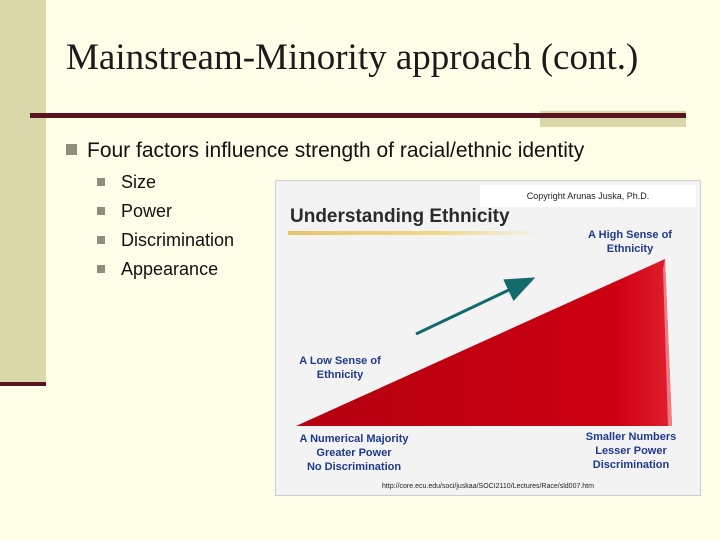 The width and height of the screenshot is (720, 540). I want to click on sub-bullet-text: Power, so click(147, 211).